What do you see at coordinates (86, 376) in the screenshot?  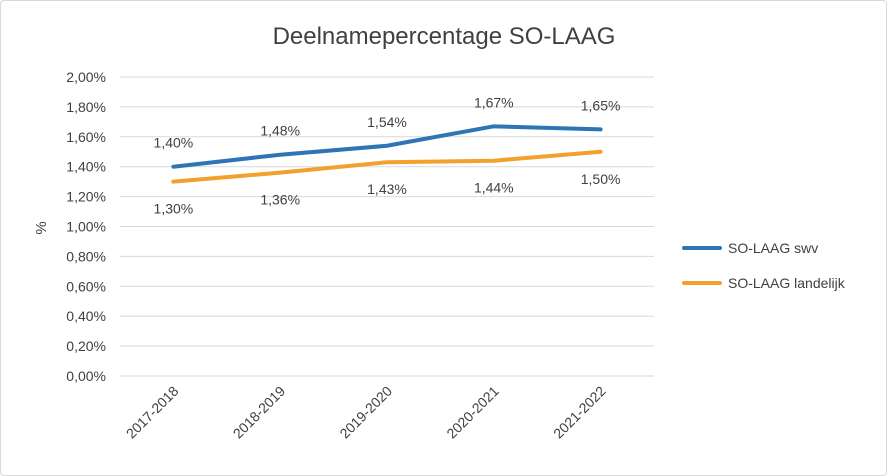 I see `y-tick-label: 0,00%` at bounding box center [86, 376].